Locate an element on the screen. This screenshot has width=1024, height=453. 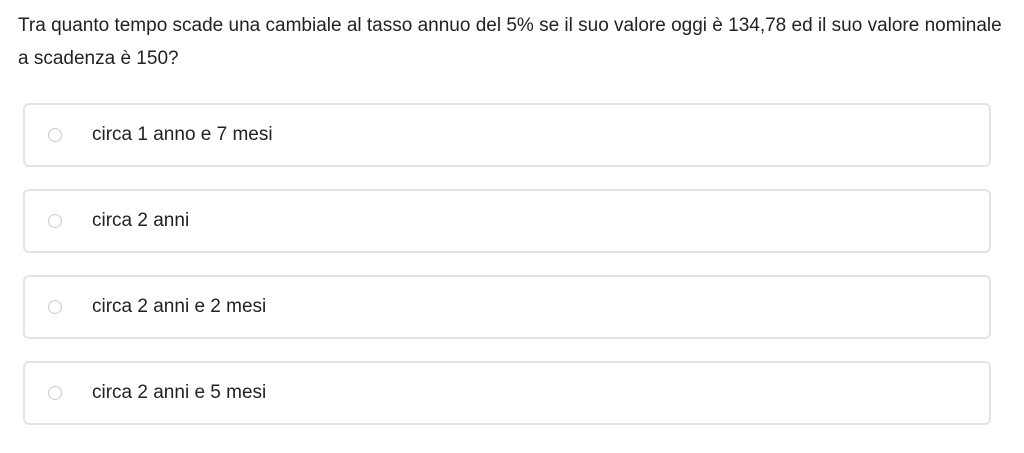
option-label: circa 2 anni is located at coordinates (141, 220).